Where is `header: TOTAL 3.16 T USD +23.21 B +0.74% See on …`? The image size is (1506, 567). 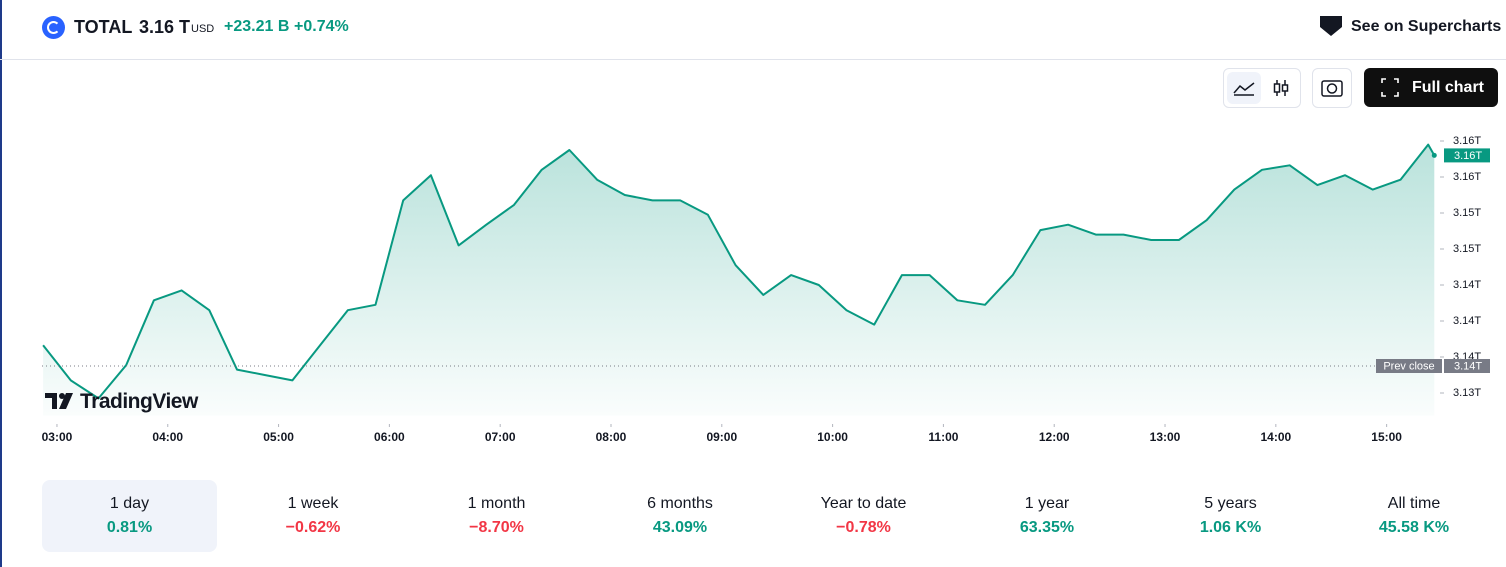
header: TOTAL 3.16 T USD +23.21 B +0.74% See on … is located at coordinates (753, 30).